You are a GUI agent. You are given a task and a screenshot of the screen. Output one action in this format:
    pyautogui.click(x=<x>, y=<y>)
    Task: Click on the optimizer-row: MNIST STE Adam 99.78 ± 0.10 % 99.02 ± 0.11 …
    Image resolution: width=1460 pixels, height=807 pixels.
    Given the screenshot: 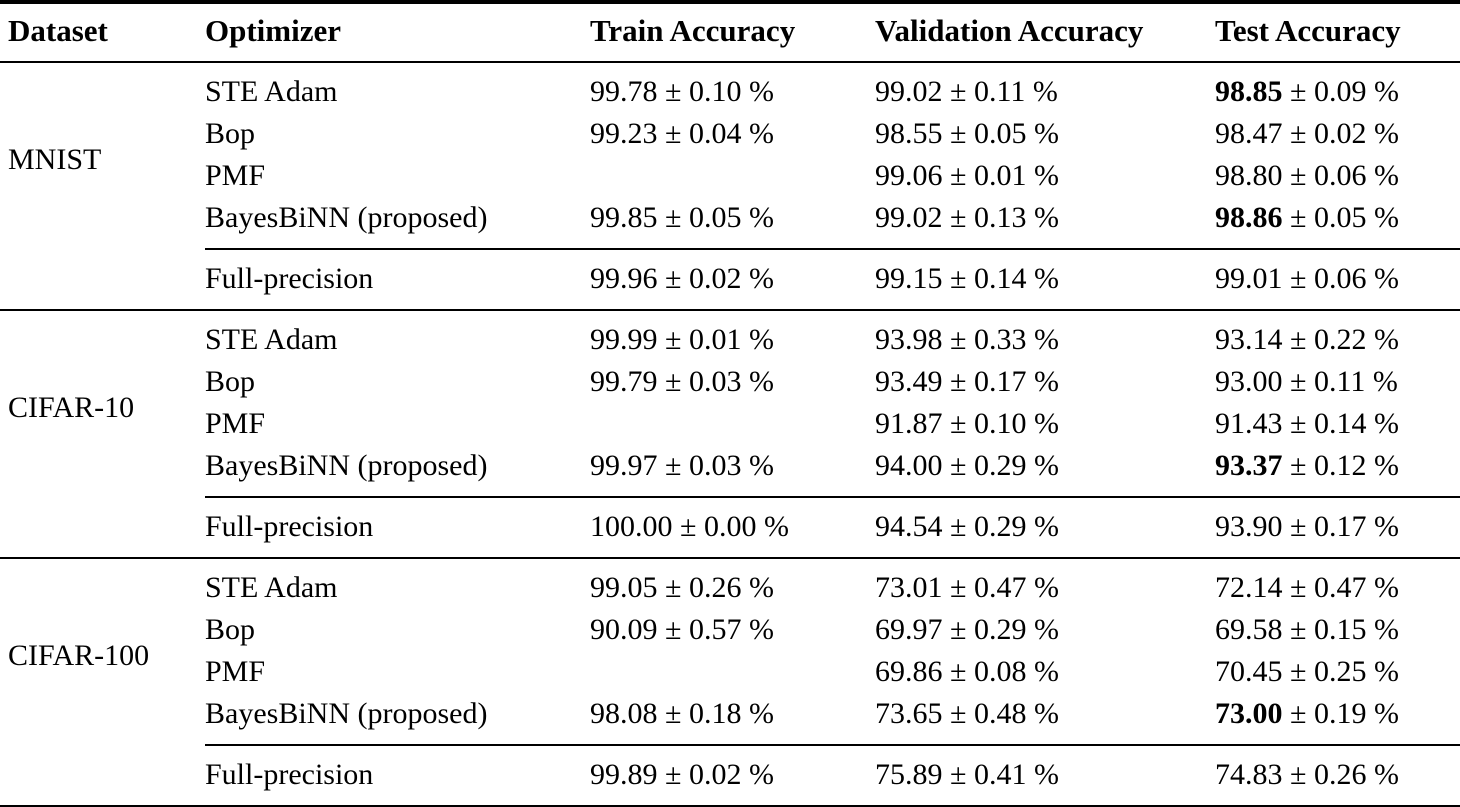 What is the action you would take?
    pyautogui.click(x=730, y=119)
    